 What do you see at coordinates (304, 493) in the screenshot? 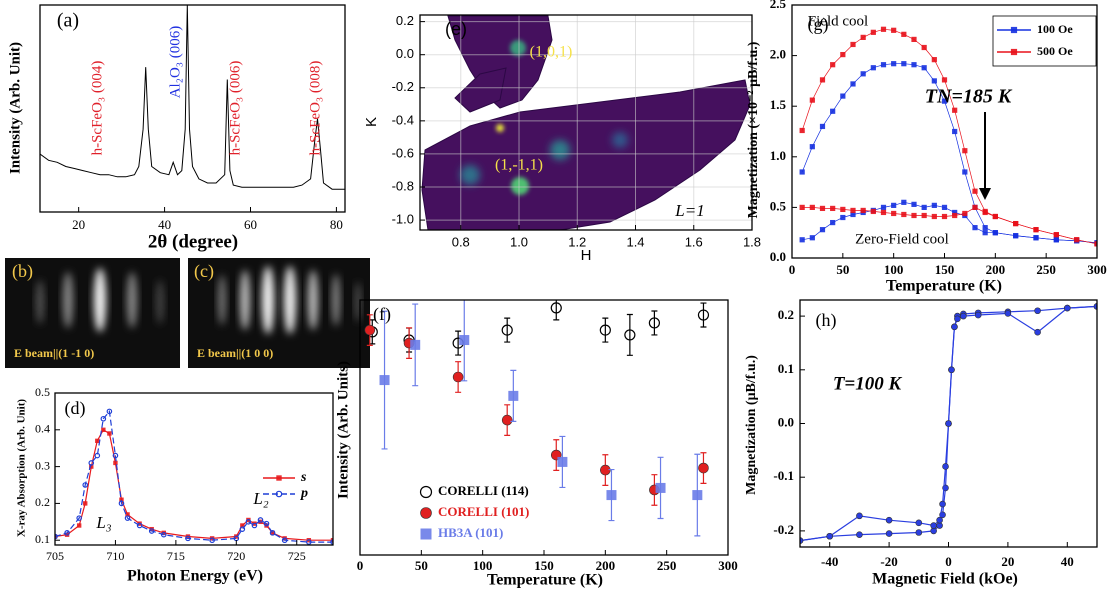
I see `legend-label: p` at bounding box center [304, 493].